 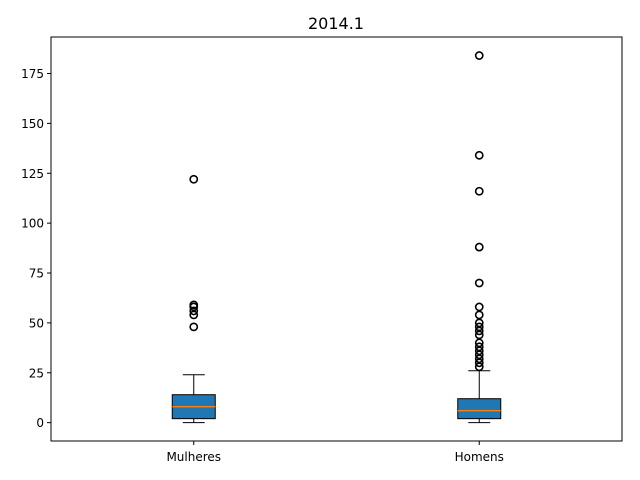 I want to click on y-tick-label: 25, so click(x=36, y=373).